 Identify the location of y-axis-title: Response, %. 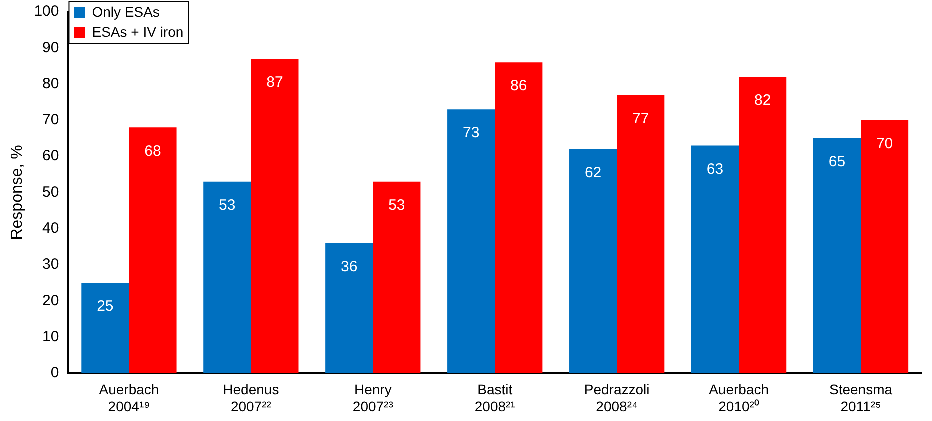
(17, 192).